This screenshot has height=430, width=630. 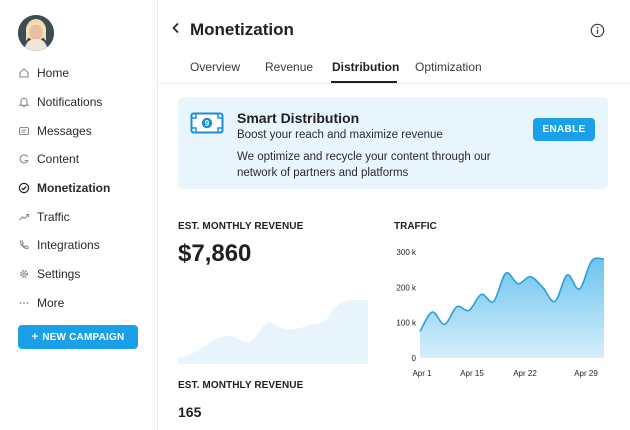 What do you see at coordinates (394, 83) in the screenshot?
I see `header-divider` at bounding box center [394, 83].